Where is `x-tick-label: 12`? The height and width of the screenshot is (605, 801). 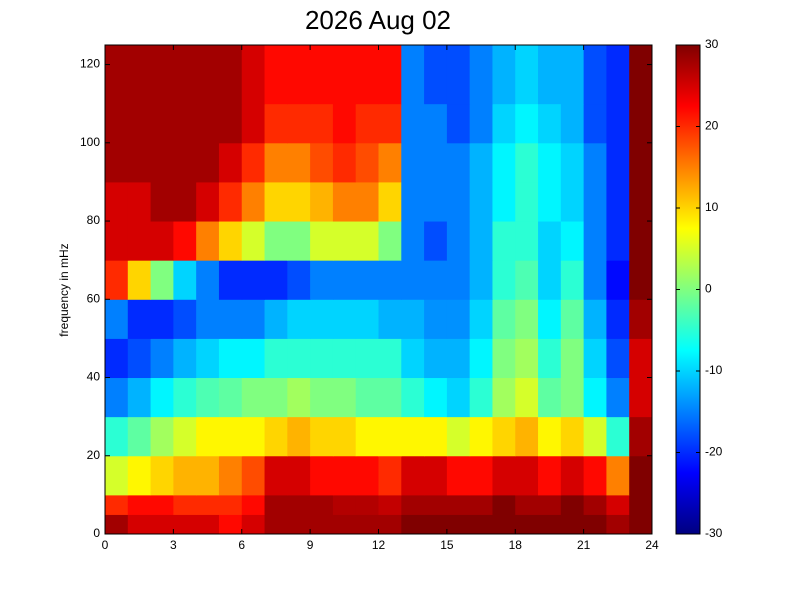 x-tick-label: 12 is located at coordinates (379, 545).